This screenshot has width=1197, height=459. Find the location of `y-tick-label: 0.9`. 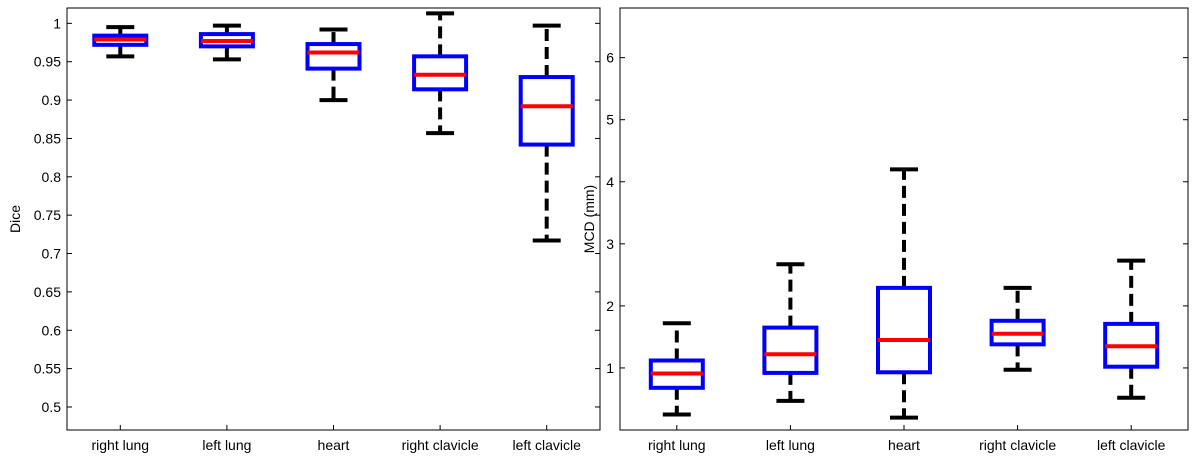

y-tick-label: 0.9 is located at coordinates (52, 100).